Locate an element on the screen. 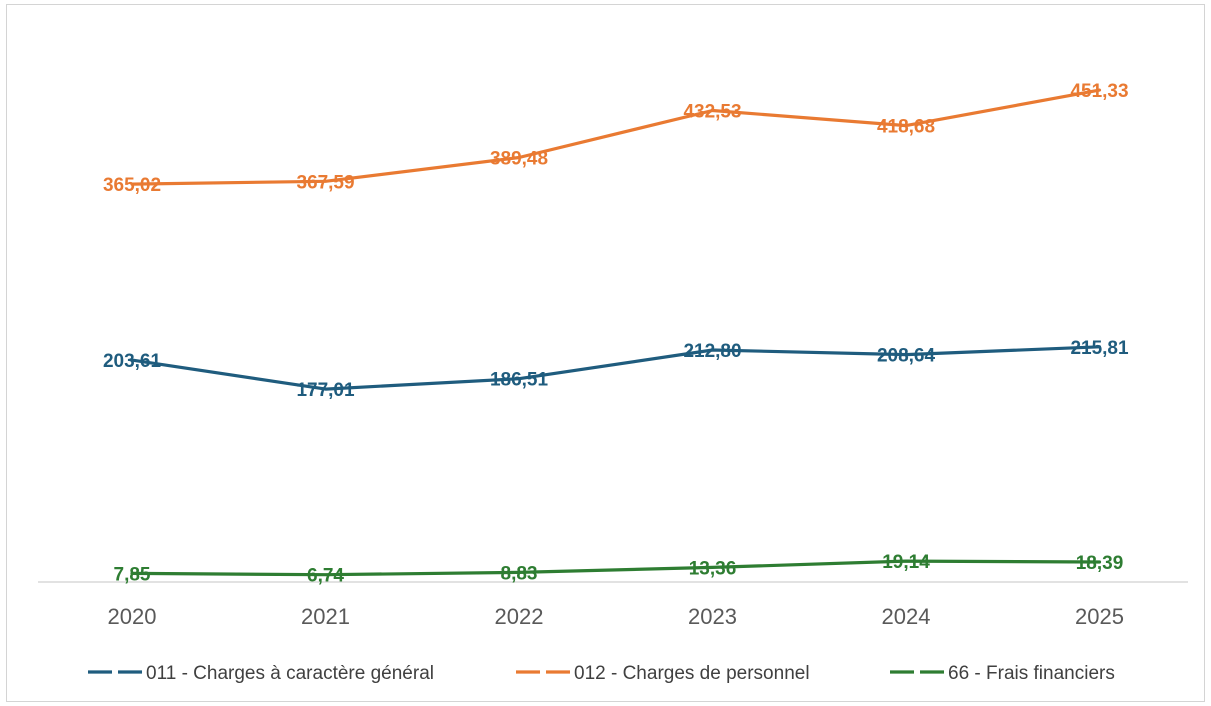  x-tick-label: 2022 is located at coordinates (519, 616).